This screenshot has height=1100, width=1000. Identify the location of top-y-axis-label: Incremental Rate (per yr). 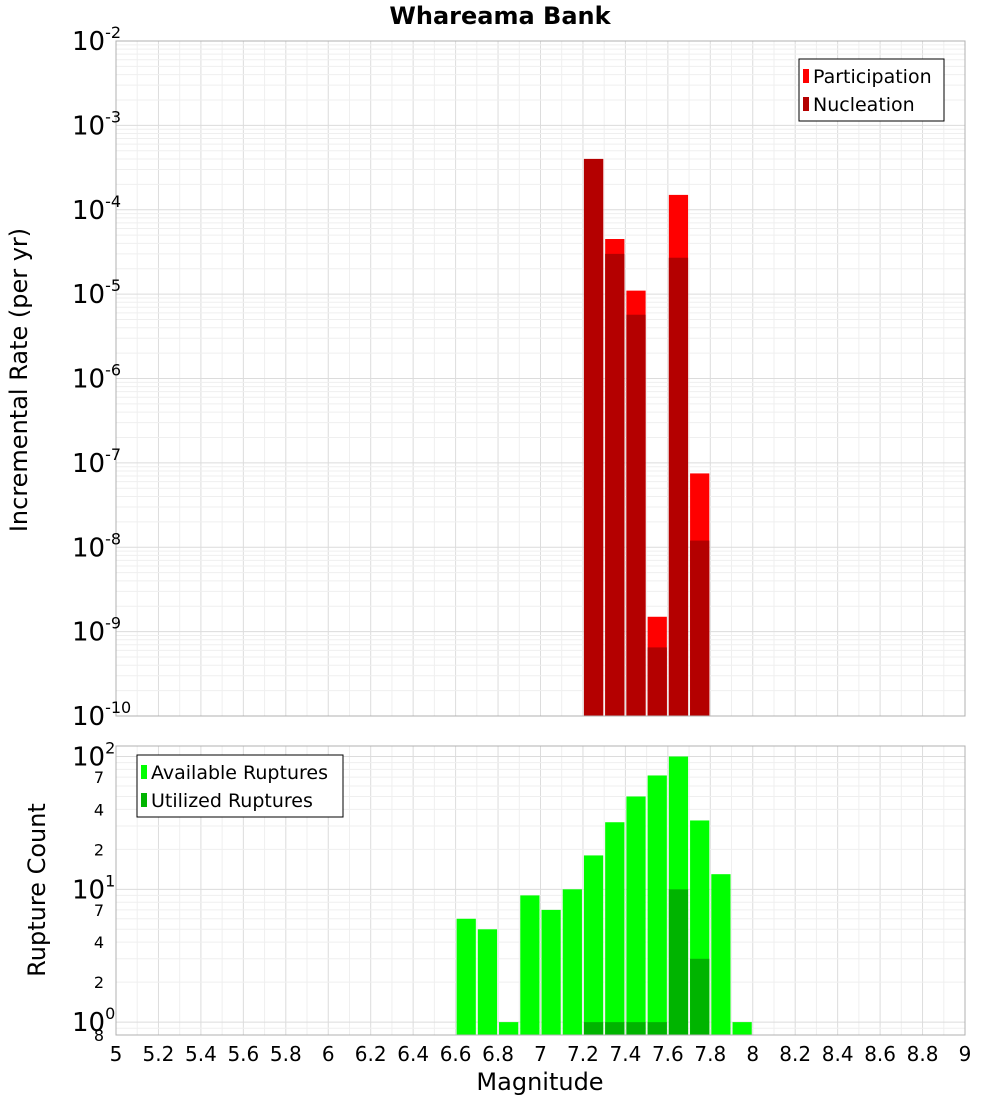
(19, 380).